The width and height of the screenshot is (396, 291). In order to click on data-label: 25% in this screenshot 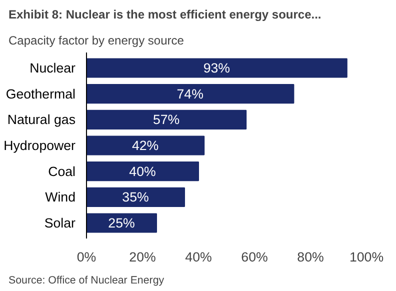, I will do `click(121, 223)`.